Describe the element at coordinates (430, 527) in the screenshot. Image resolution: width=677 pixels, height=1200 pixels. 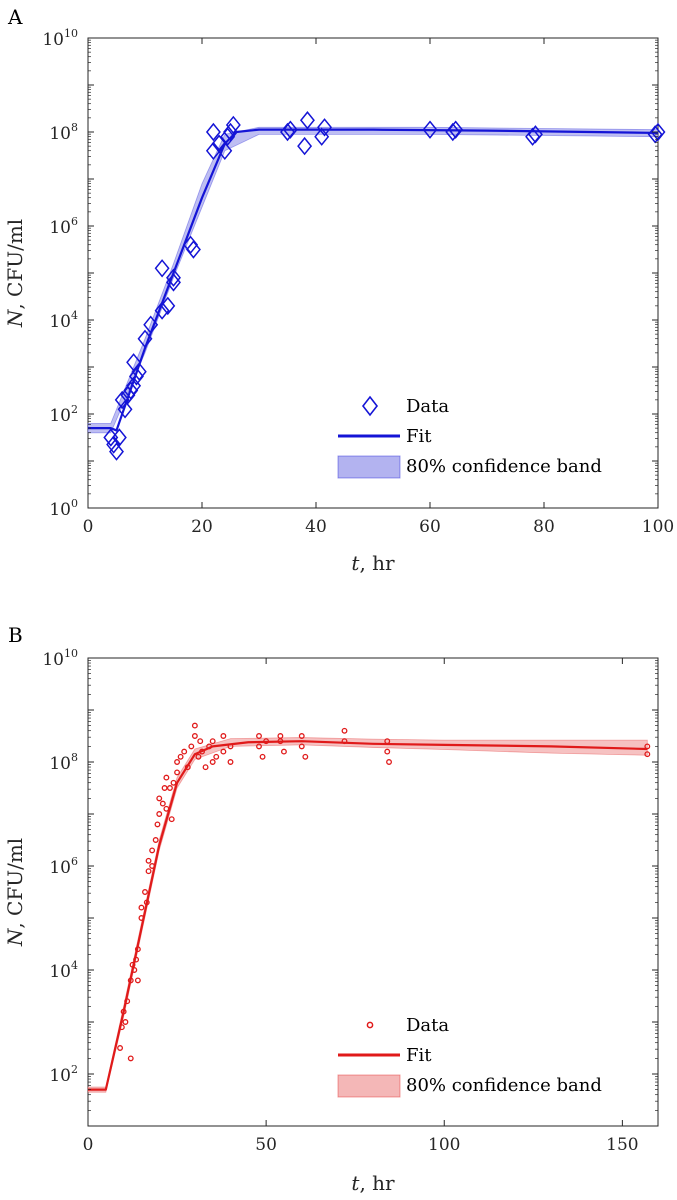
I see `x-tick-label: 60` at that location.